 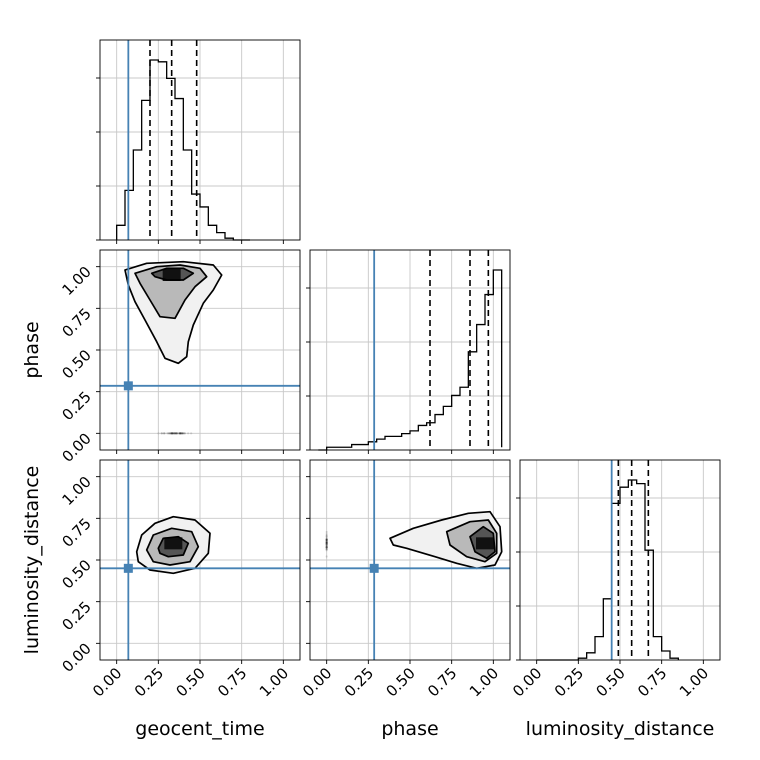 I want to click on x-tick-label: 0.25, so click(x=359, y=682).